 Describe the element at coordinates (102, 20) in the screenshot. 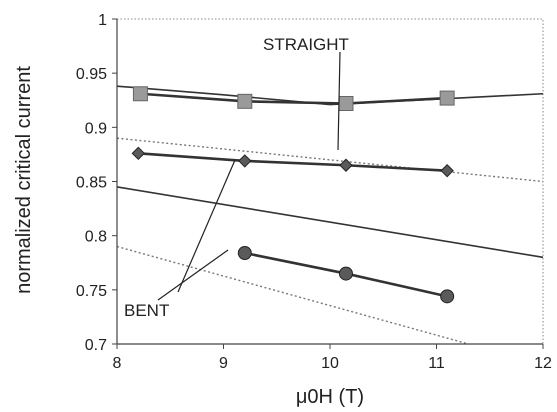

I see `y-tick-label: 1` at that location.